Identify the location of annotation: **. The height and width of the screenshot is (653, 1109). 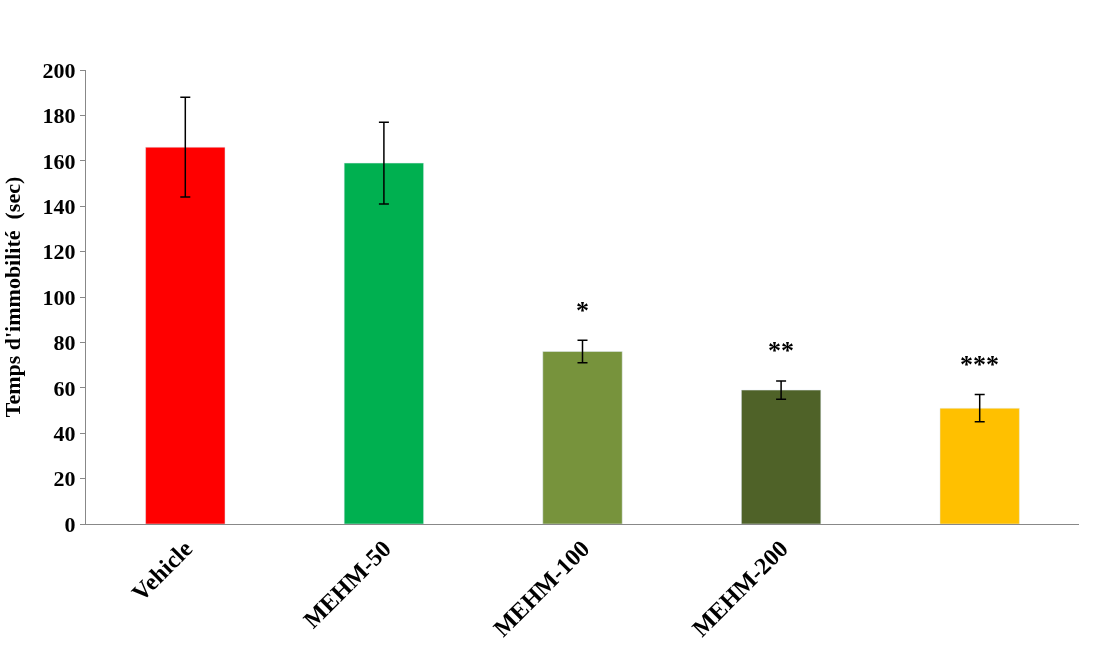
(781, 350).